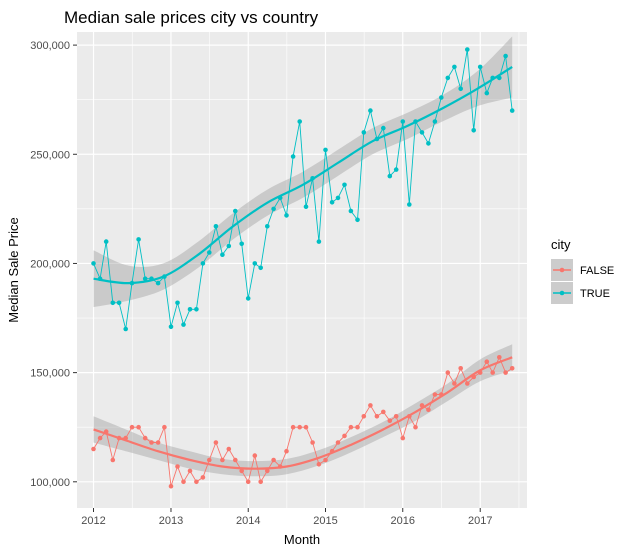 The image size is (632, 555). I want to click on legend-label-false: FALSE, so click(597, 271).